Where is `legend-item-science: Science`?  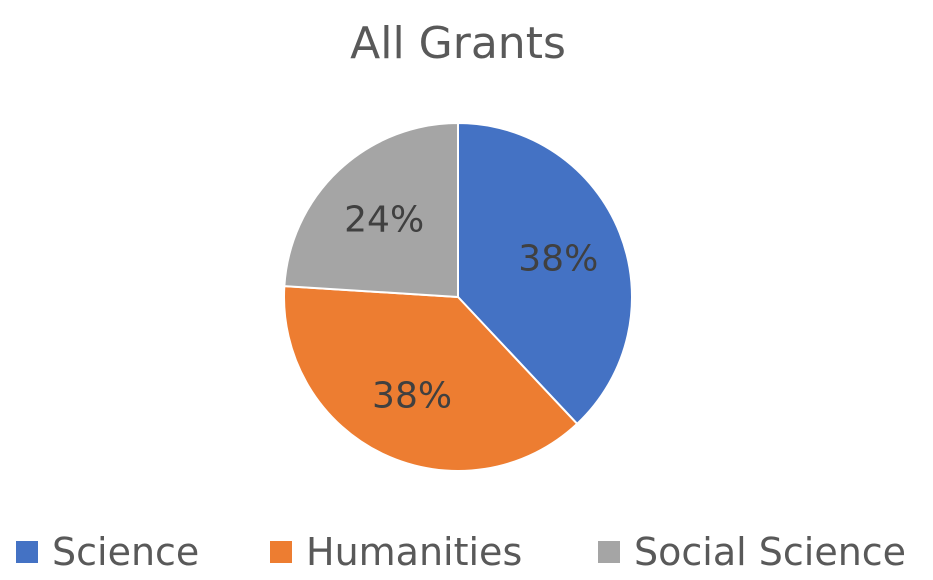
legend-item-science: Science is located at coordinates (107, 552).